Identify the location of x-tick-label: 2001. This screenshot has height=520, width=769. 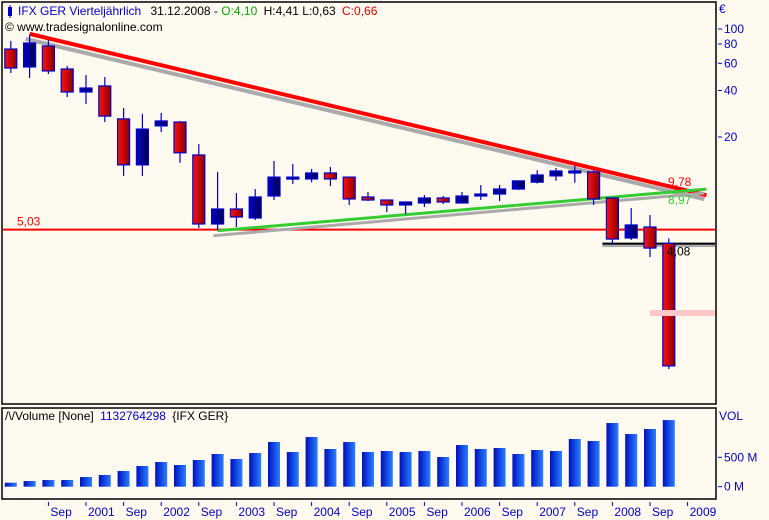
(101, 512).